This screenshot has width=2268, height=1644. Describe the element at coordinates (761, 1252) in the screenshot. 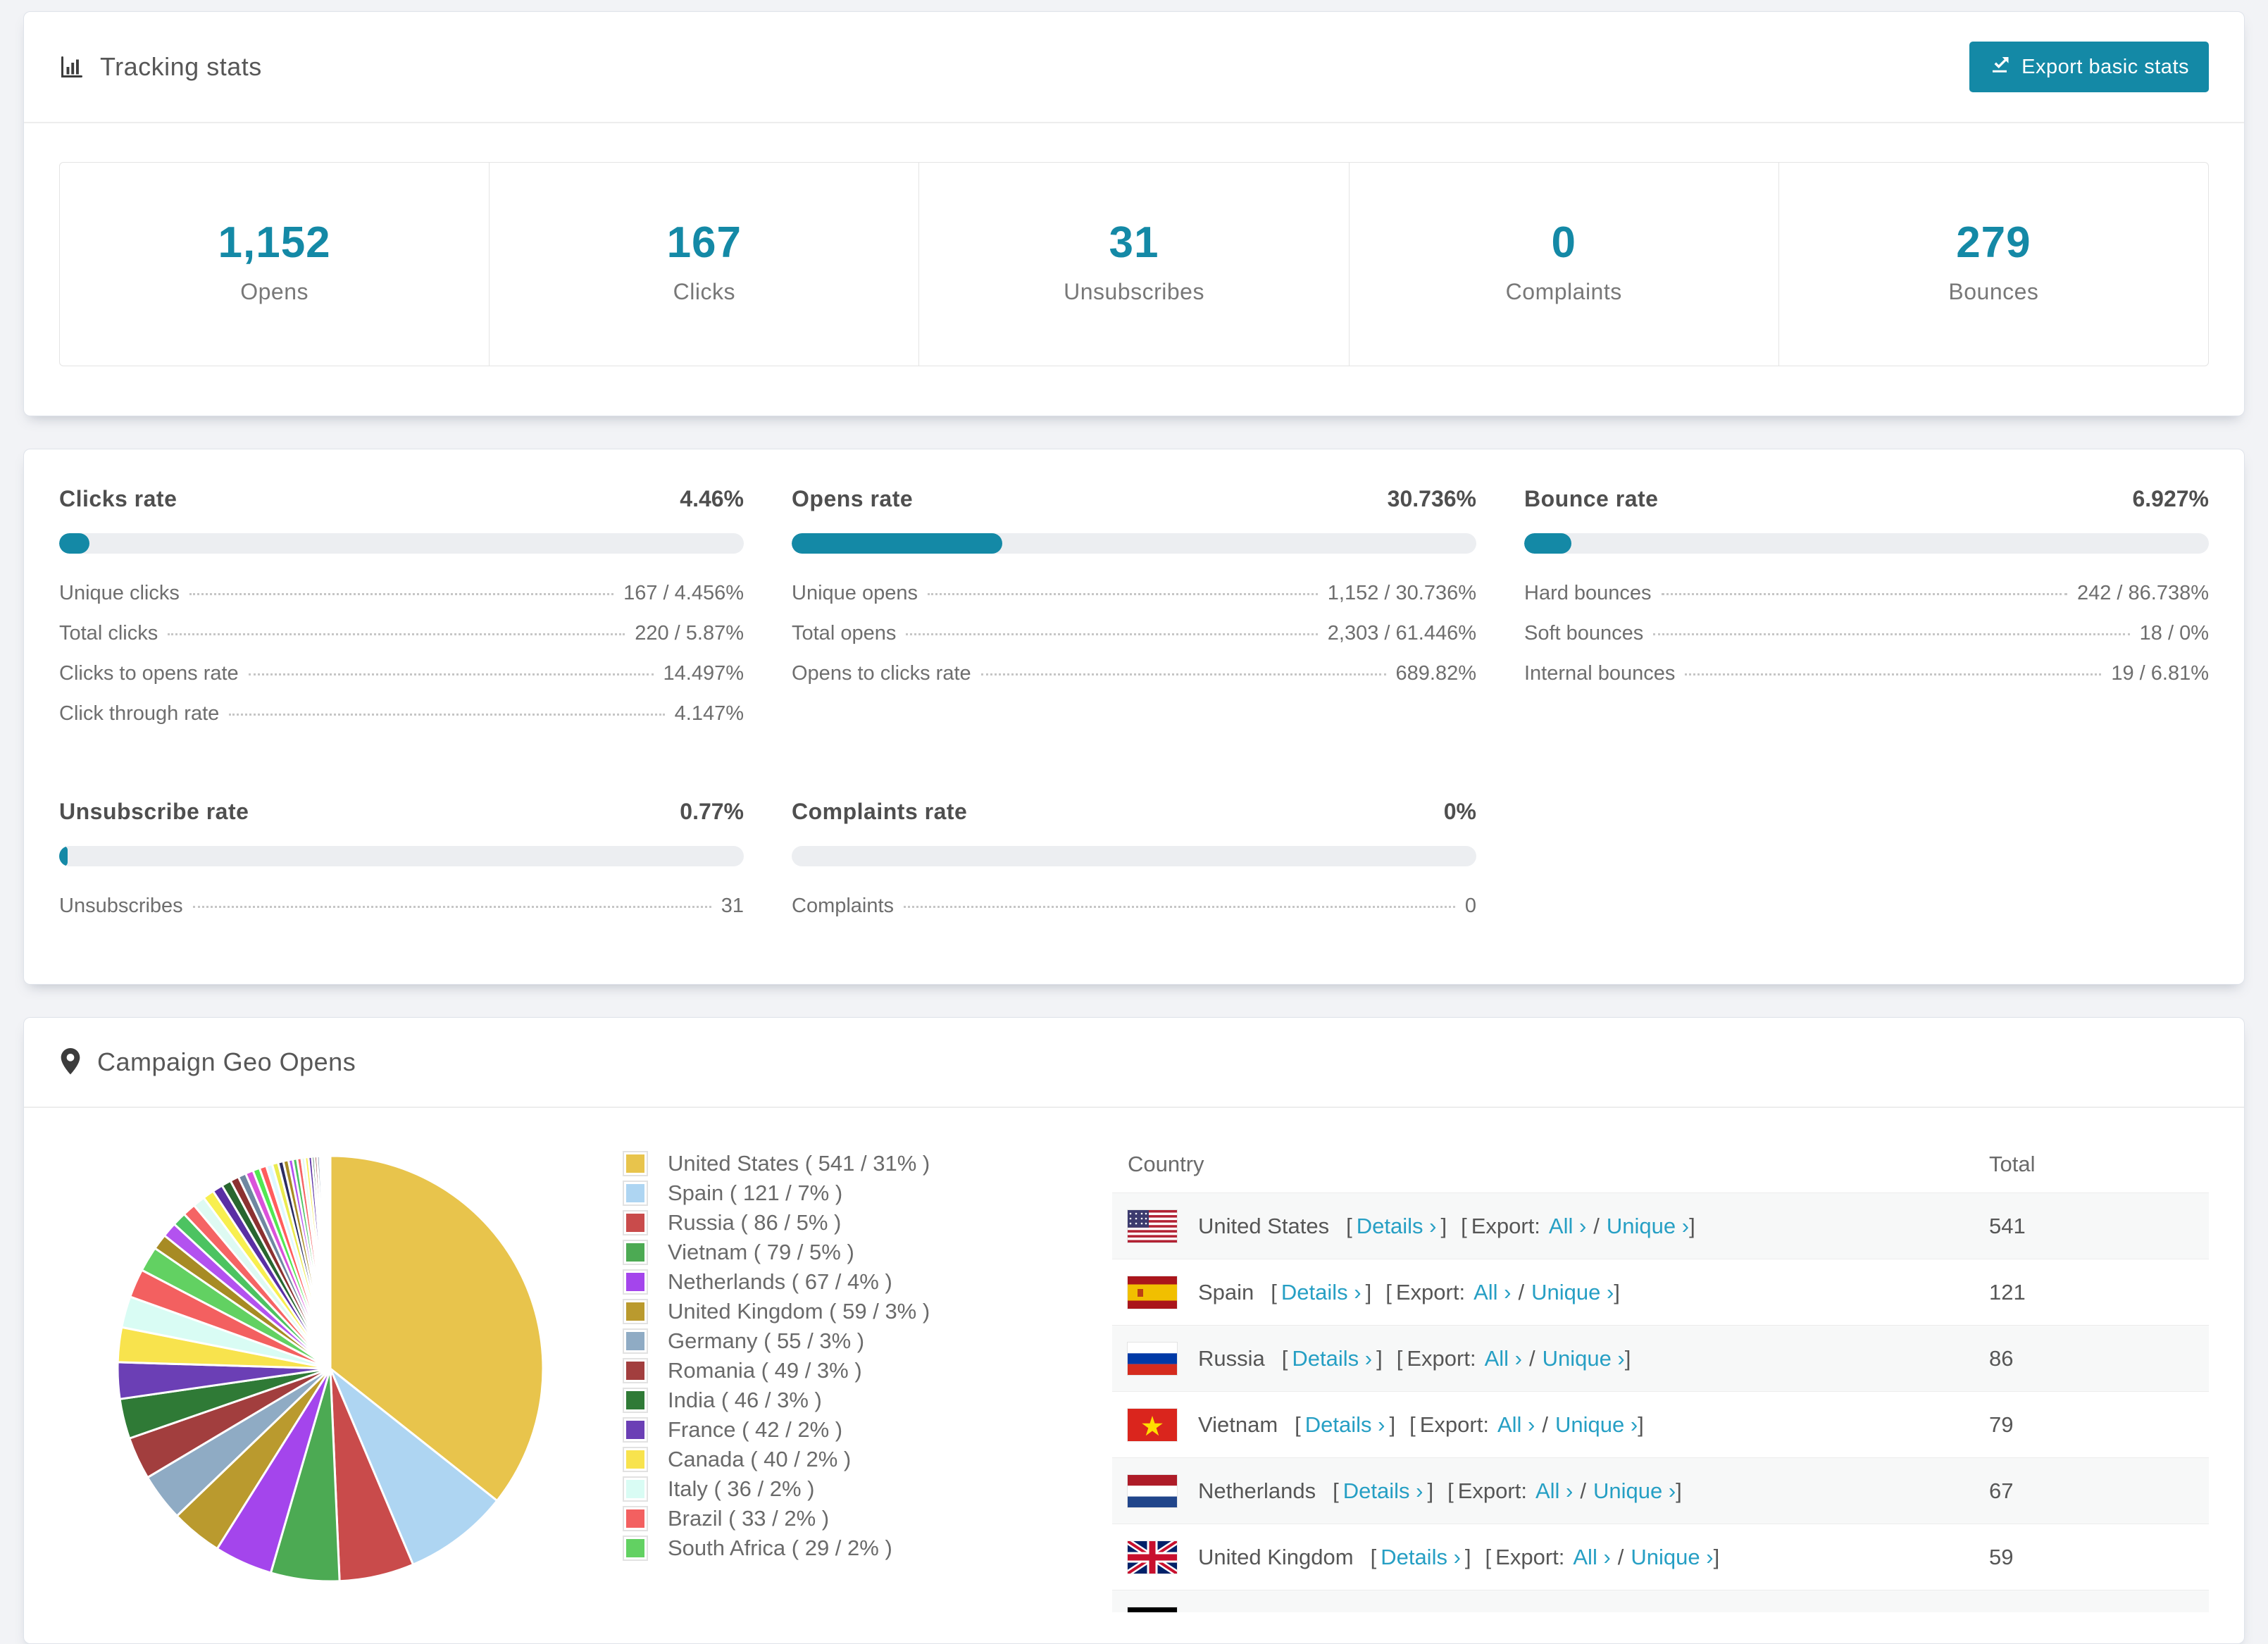

I see `legend-label: Vietnam ( 79 / 5% )` at that location.